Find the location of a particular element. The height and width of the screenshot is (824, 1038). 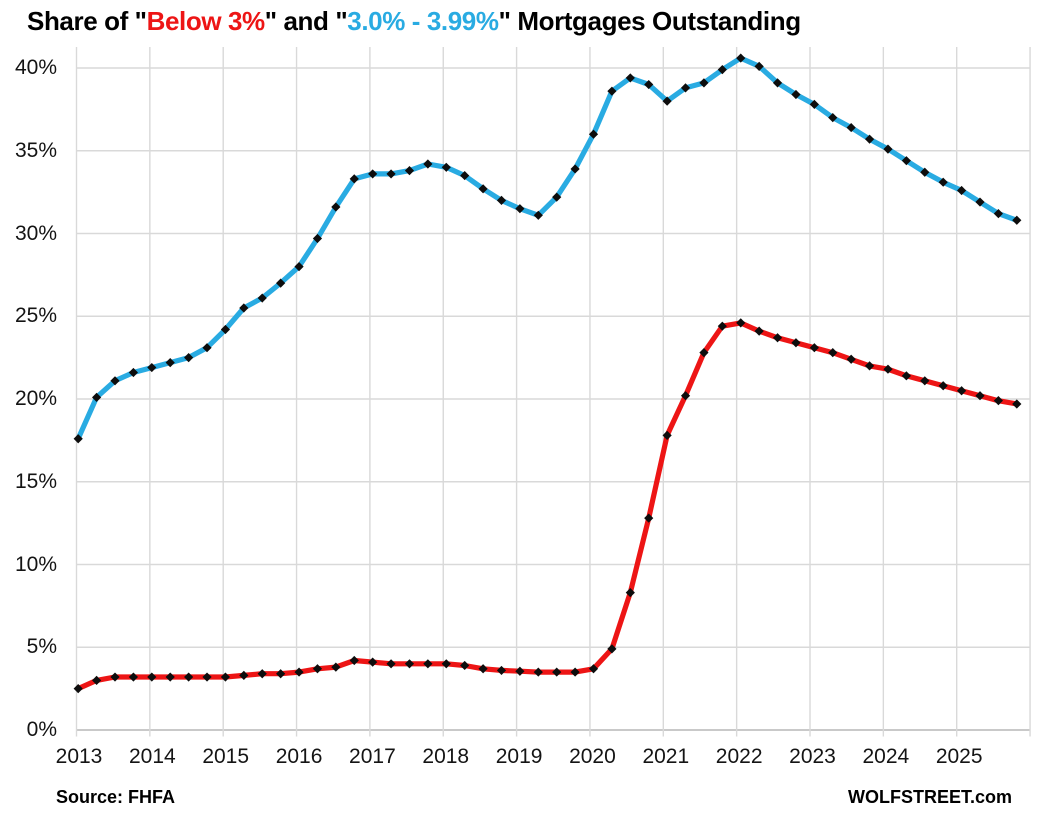

data-point-3-0-3-99--2016Q4 is located at coordinates (354, 179).